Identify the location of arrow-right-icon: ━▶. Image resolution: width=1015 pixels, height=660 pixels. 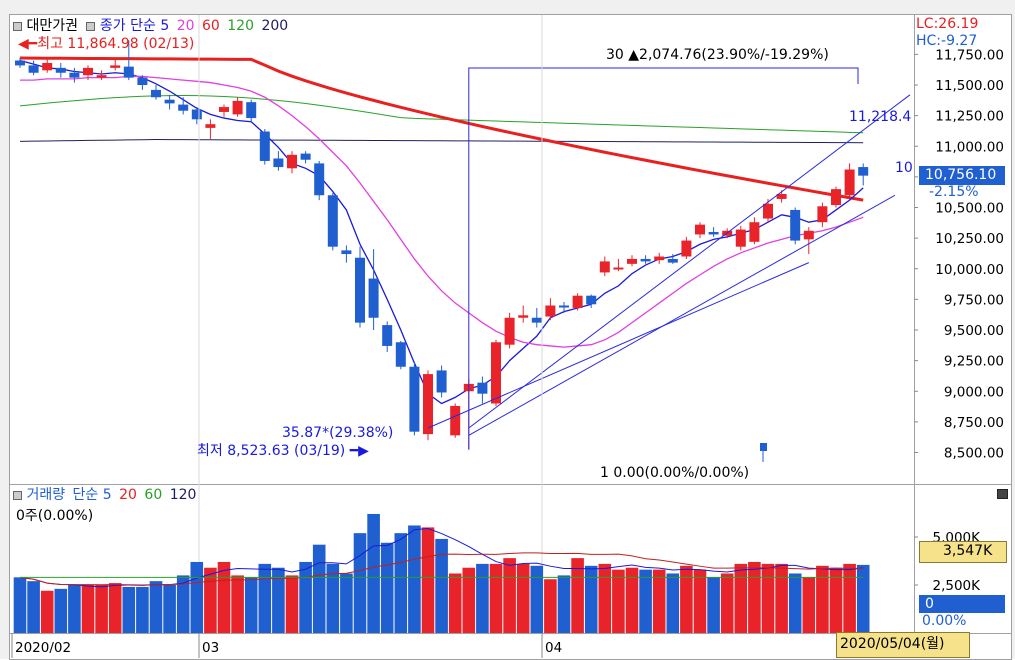
(357, 451).